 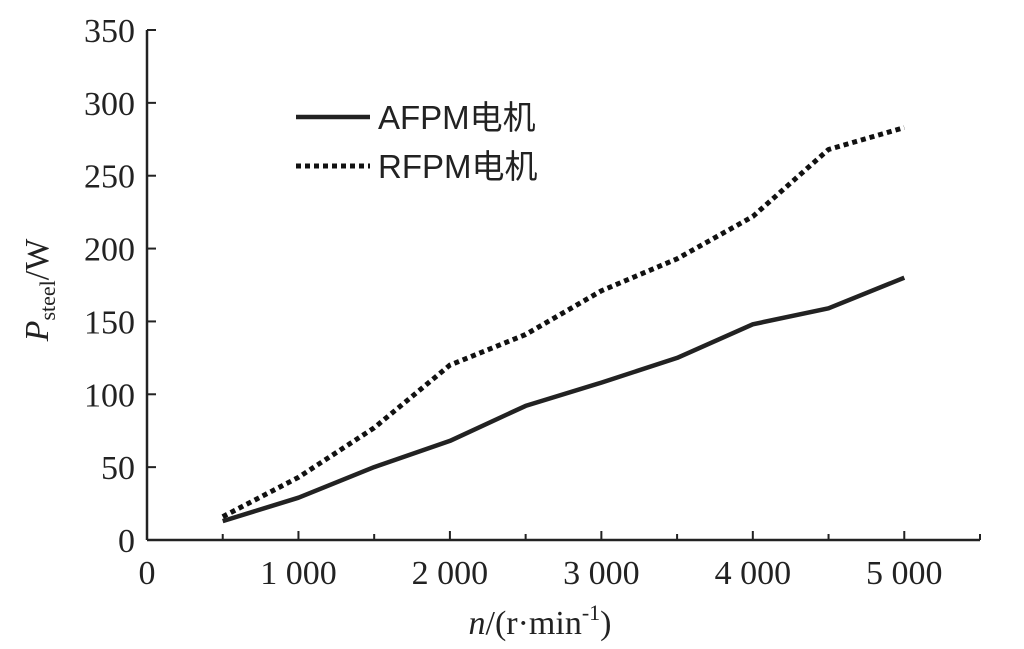 I want to click on y-tick-label: 50, so click(x=118, y=468).